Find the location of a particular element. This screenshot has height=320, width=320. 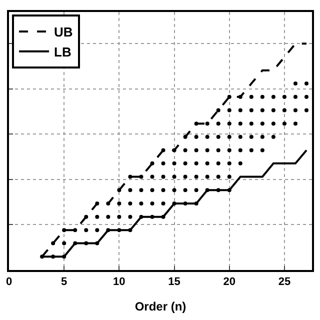

x-tick-label: 20 is located at coordinates (229, 282).